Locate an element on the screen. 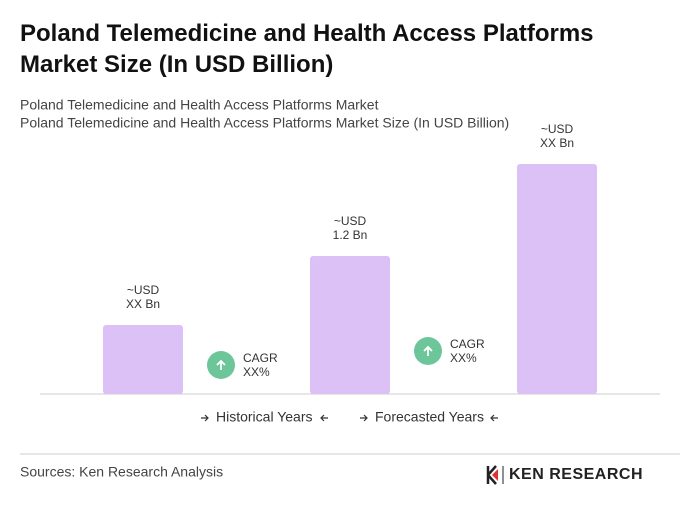 The image size is (700, 520). arrows is located at coordinates (349, 418).